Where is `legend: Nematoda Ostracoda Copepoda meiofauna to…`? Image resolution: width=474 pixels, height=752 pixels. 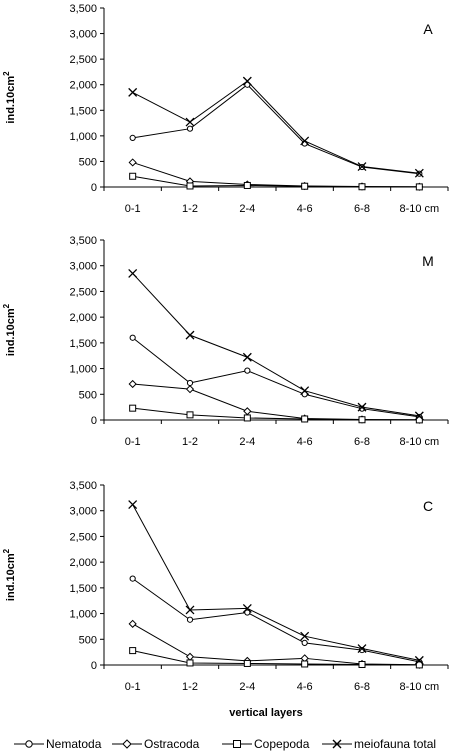
legend: Nematoda Ostracoda Copepoda meiofauna to… is located at coordinates (225, 744).